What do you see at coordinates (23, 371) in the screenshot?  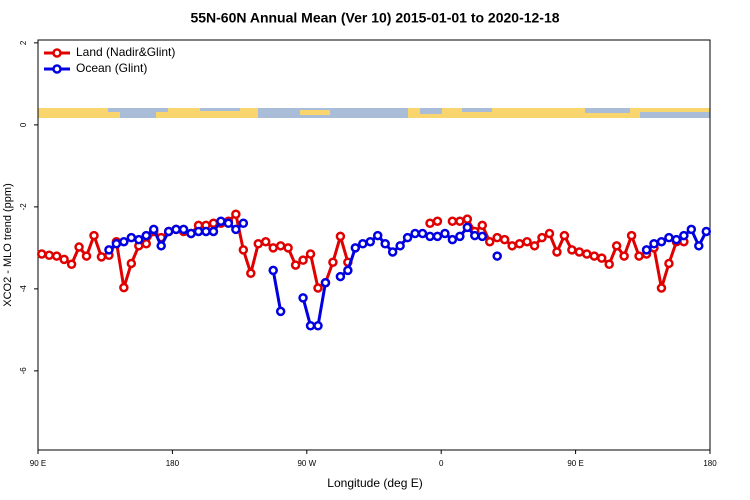 I see `y-tick-label: -6` at bounding box center [23, 371].